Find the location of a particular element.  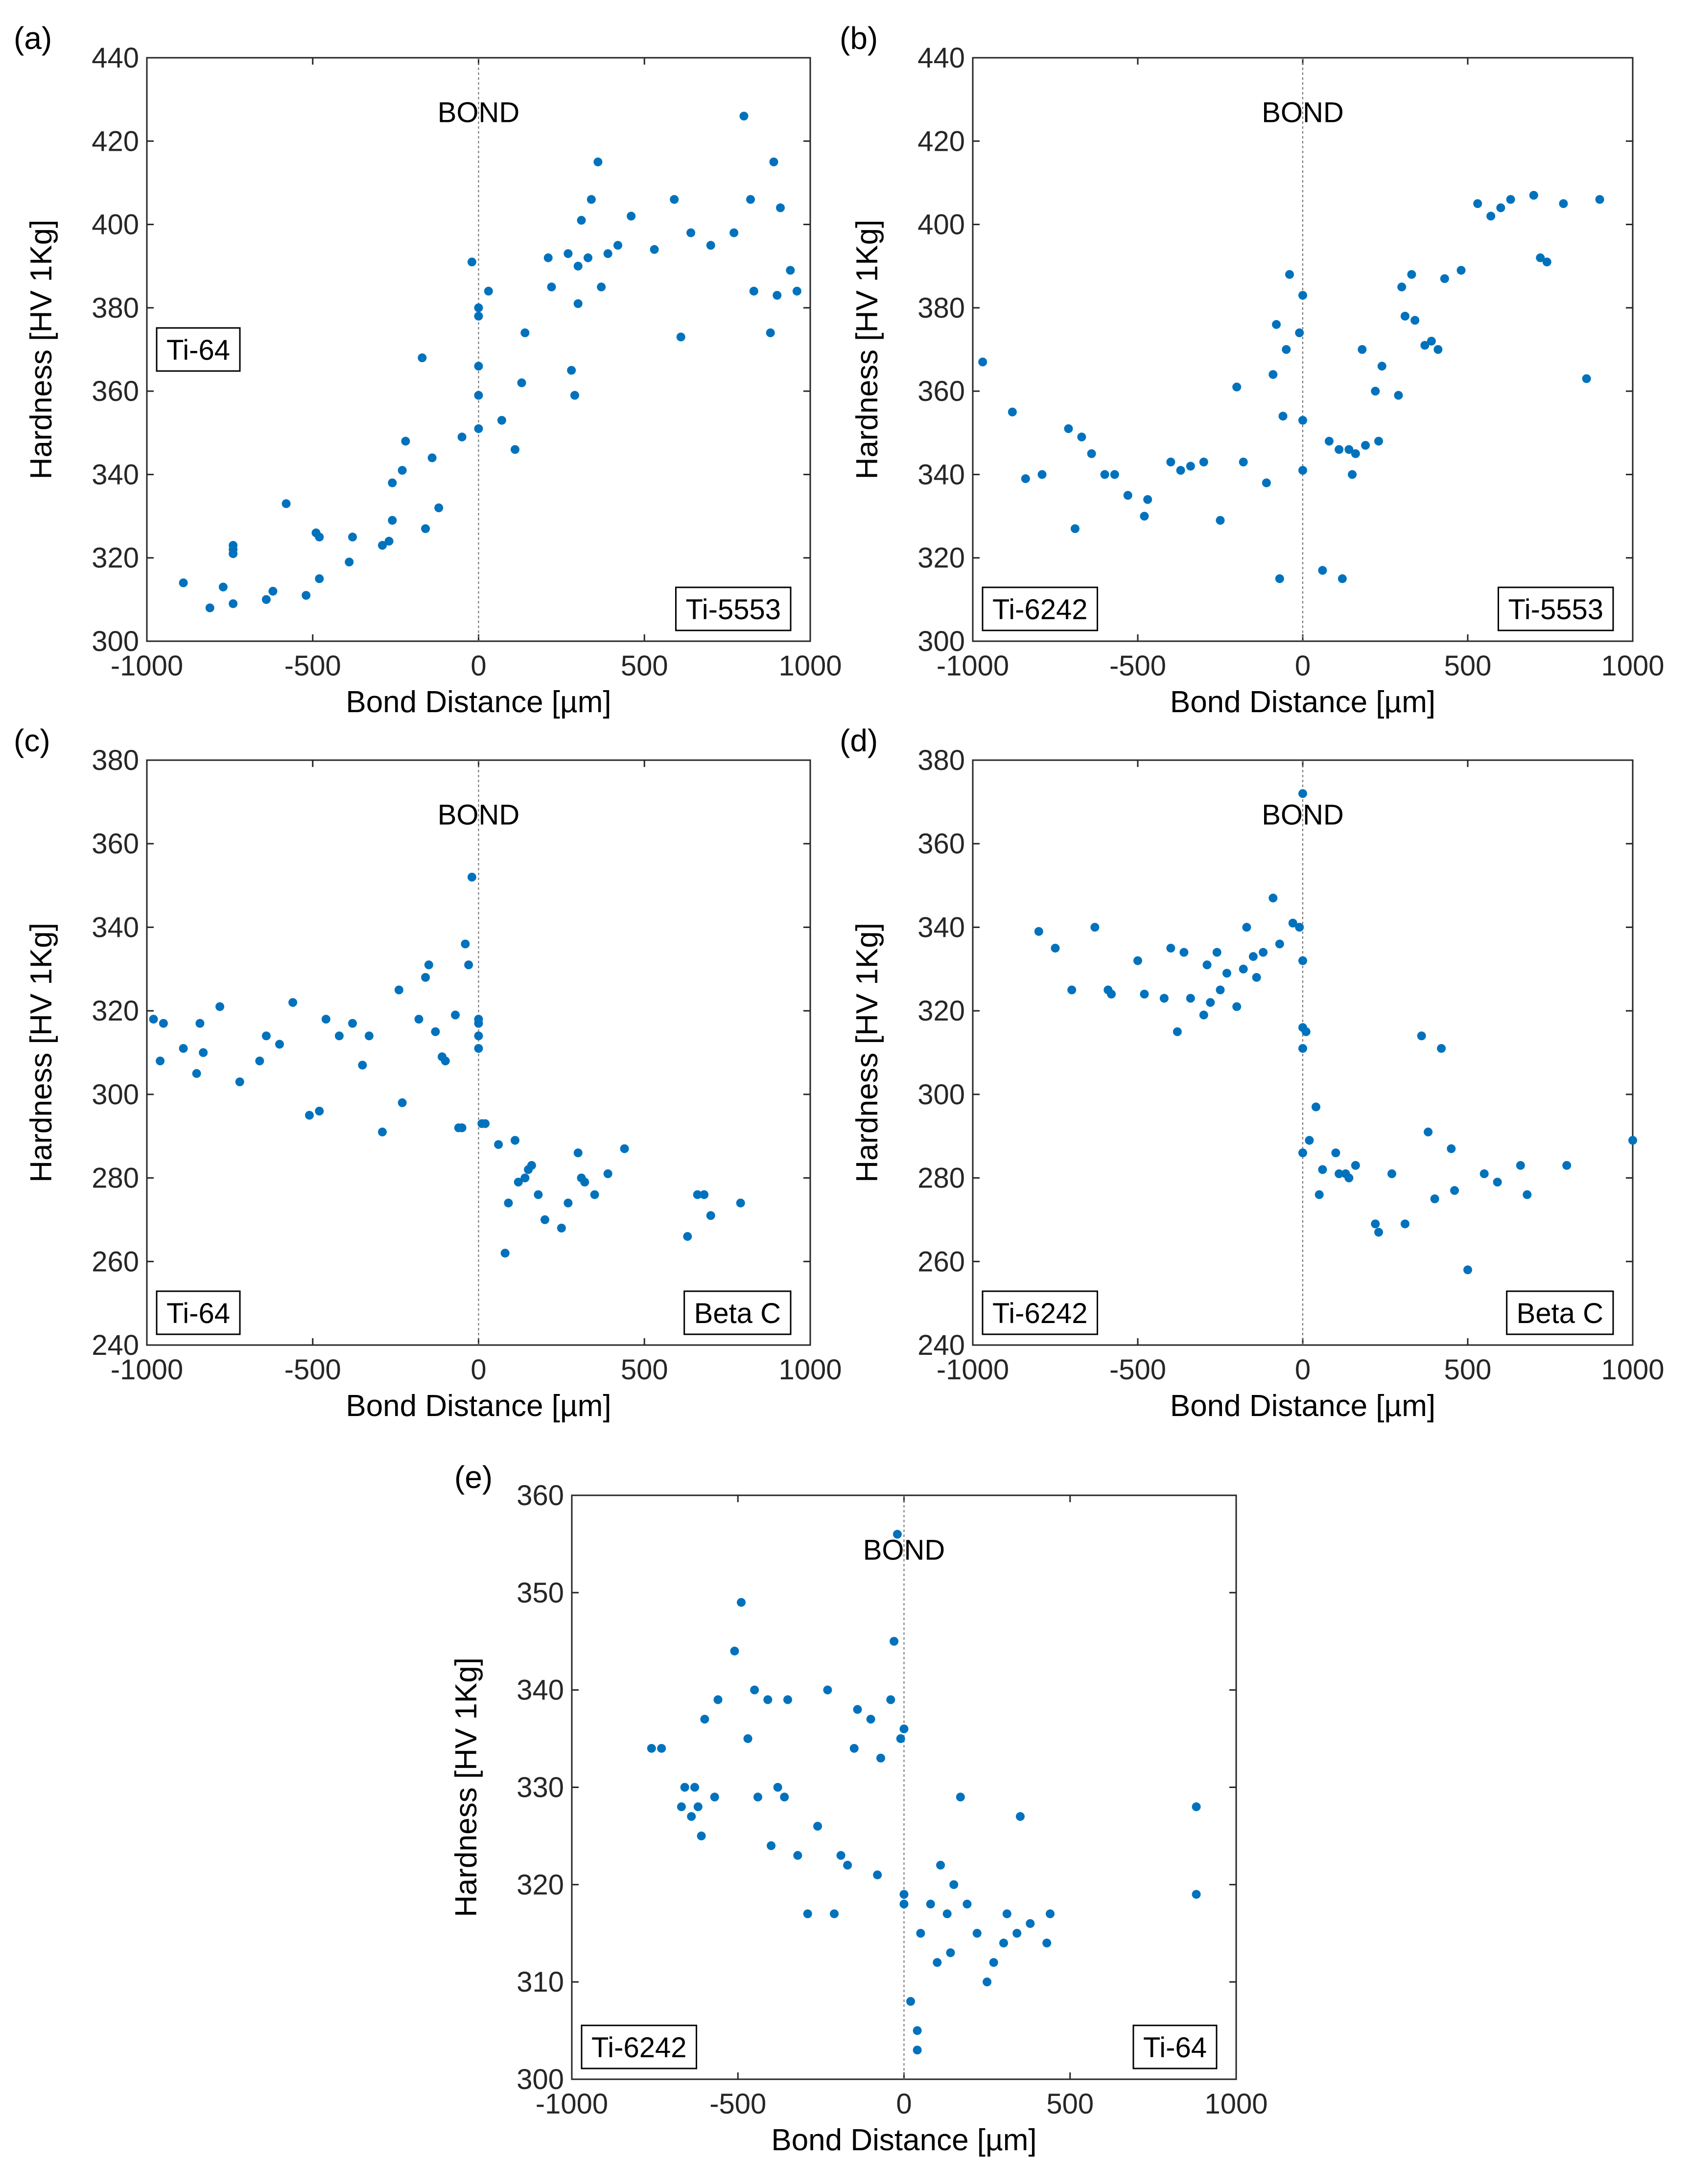

y-axis-label: Hardness [HV 1Kg] is located at coordinates (867, 350).